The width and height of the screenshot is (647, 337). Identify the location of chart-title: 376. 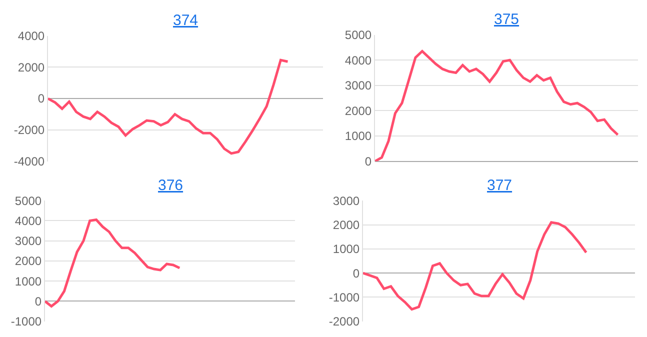
(171, 185).